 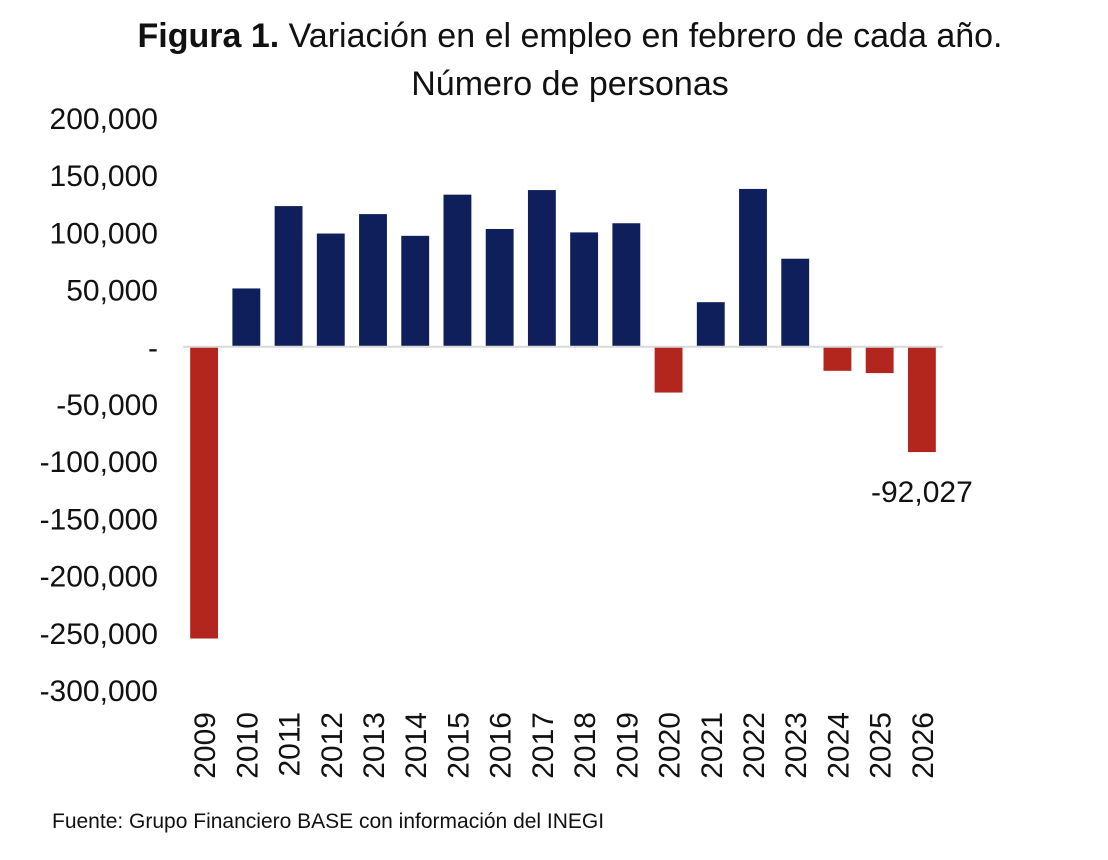 I want to click on x-tick-label: 2023, so click(x=796, y=745).